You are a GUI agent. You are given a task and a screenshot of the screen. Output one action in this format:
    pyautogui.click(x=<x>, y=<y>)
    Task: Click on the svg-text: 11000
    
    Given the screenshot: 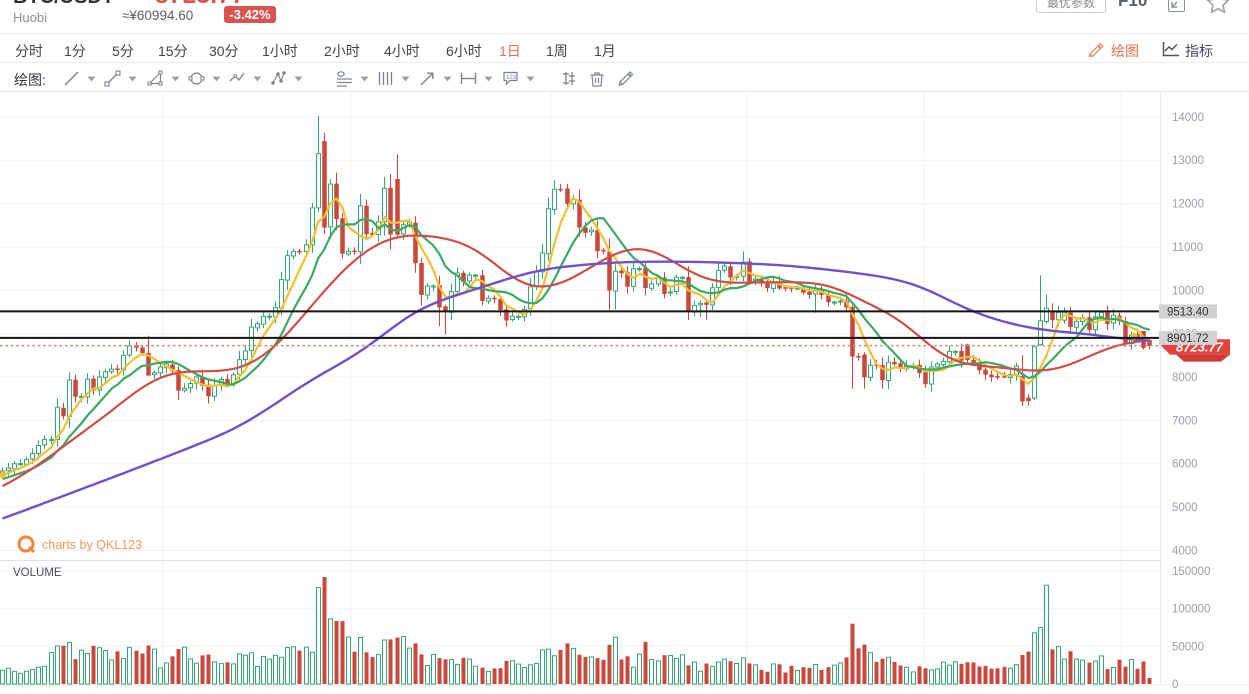 What is the action you would take?
    pyautogui.click(x=1187, y=248)
    